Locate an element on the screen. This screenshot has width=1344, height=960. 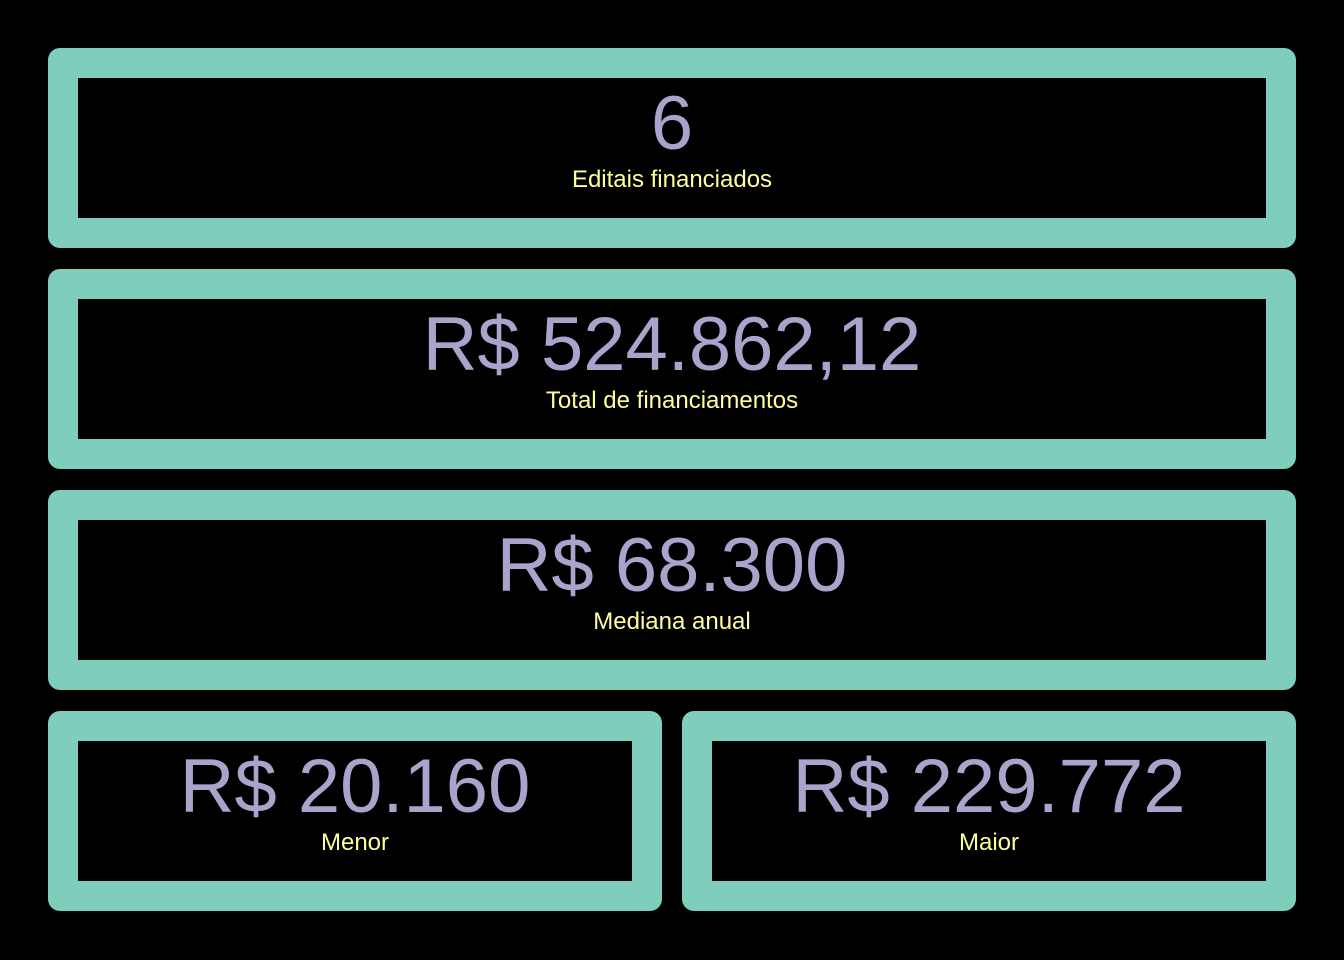
metric-label: Maior is located at coordinates (988, 842).